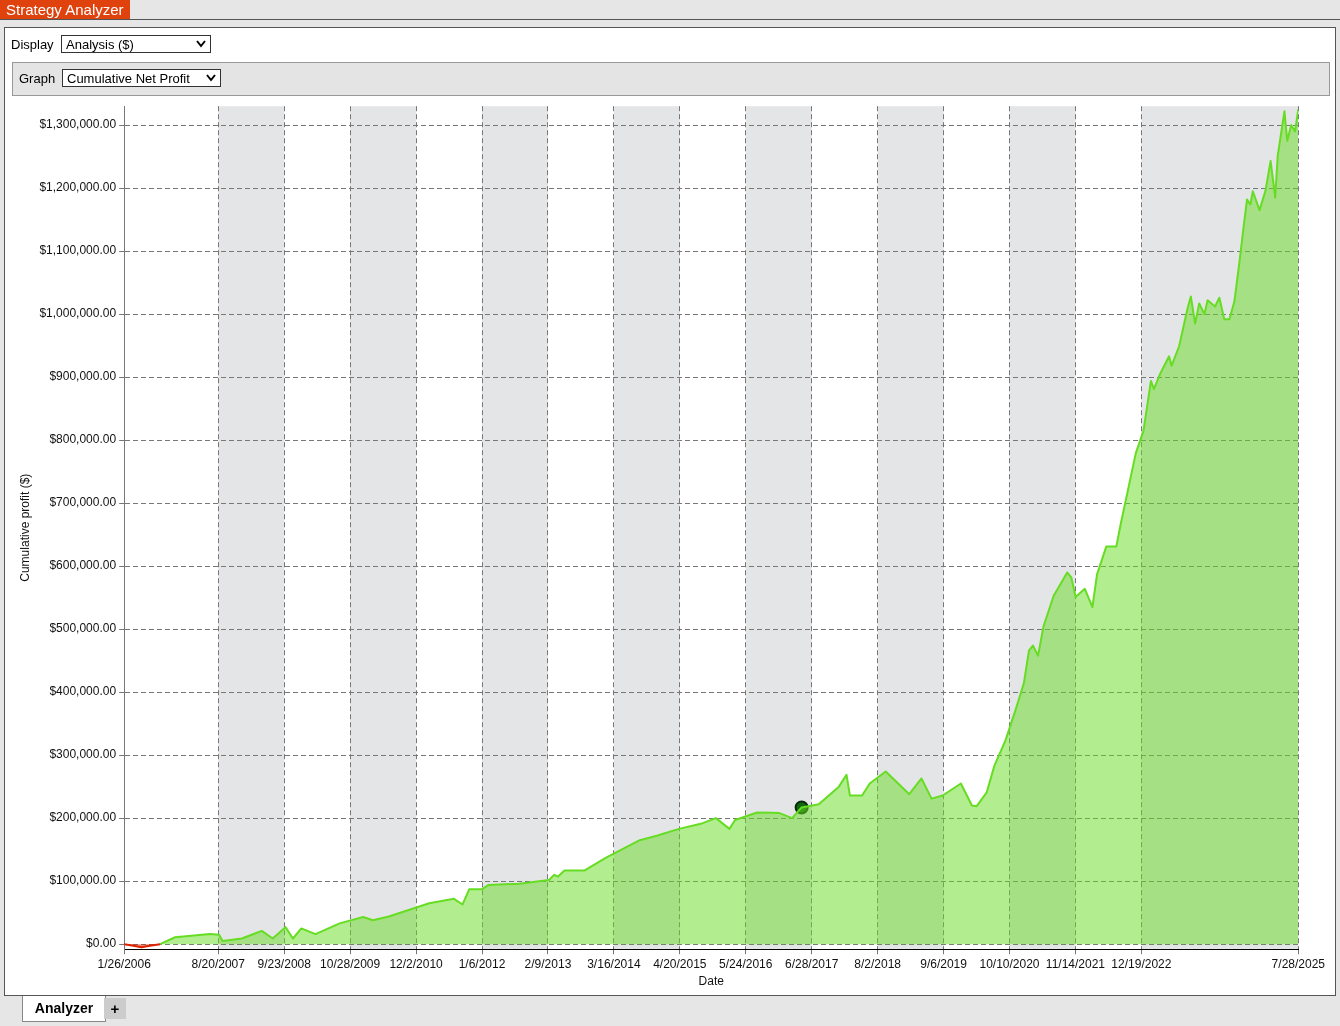 The image size is (1340, 1026). What do you see at coordinates (1298, 963) in the screenshot?
I see `x-tick-label: 7/28/2025` at bounding box center [1298, 963].